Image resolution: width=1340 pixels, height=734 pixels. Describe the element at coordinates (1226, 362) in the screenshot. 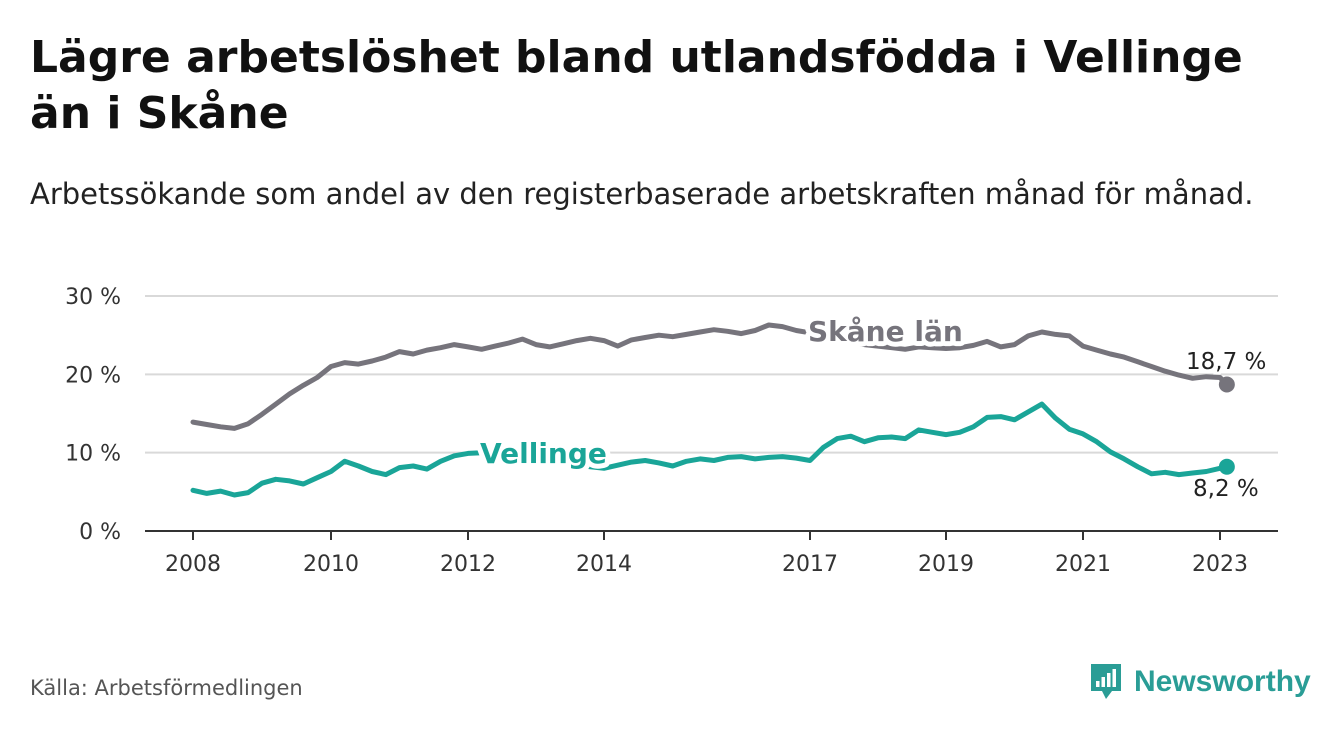

I see `skane-end-value-label: 18,7 %` at that location.